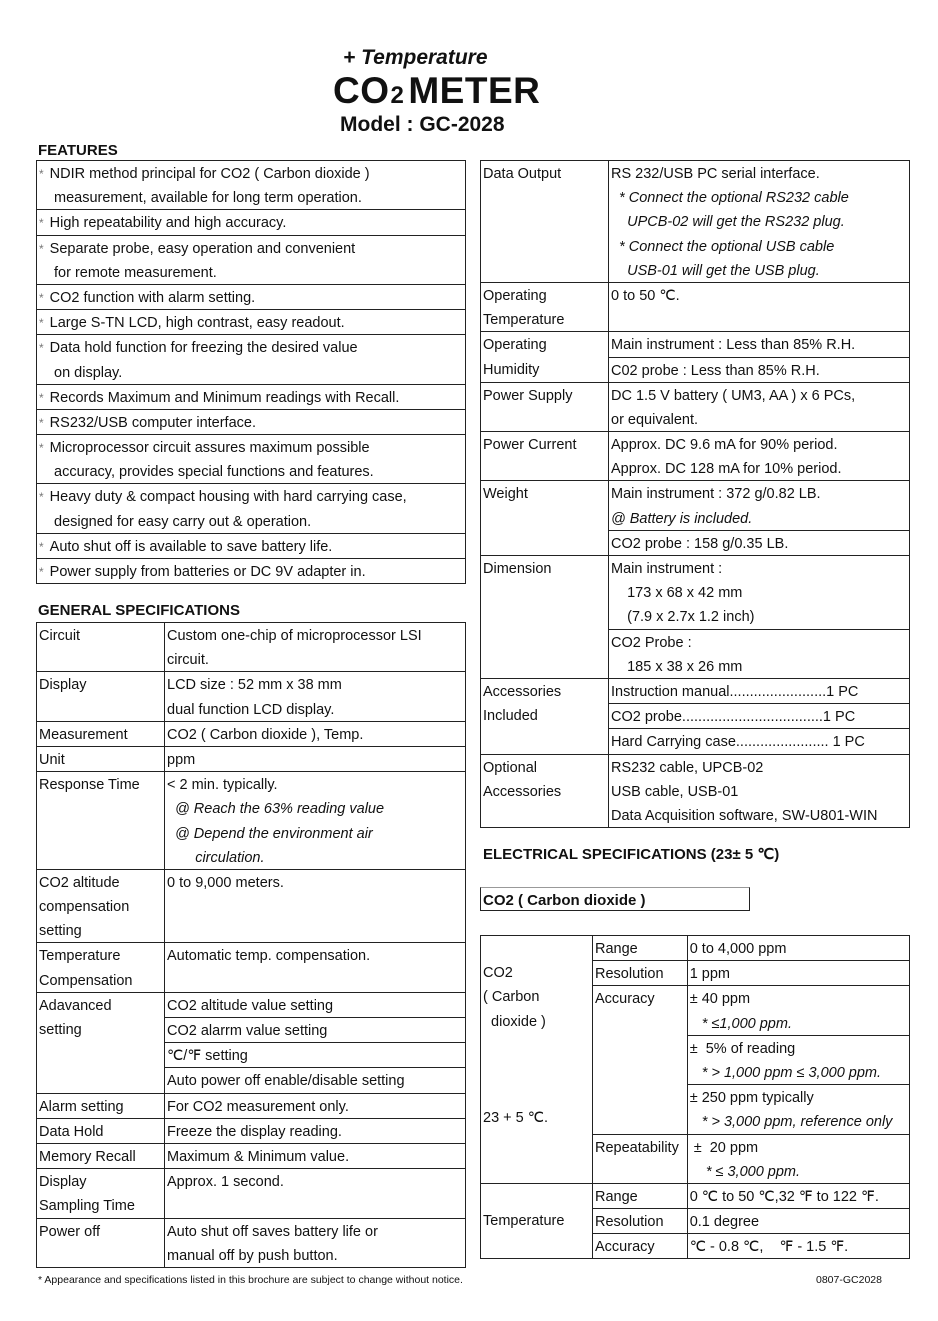 This screenshot has height=1321, width=938. I want to click on row-value: 0 to 9,000 meters., so click(314, 906).